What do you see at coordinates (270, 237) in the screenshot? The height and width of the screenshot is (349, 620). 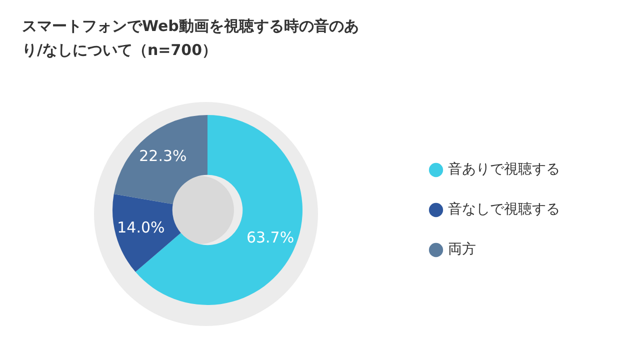 I see `data-label: 63.7%` at bounding box center [270, 237].